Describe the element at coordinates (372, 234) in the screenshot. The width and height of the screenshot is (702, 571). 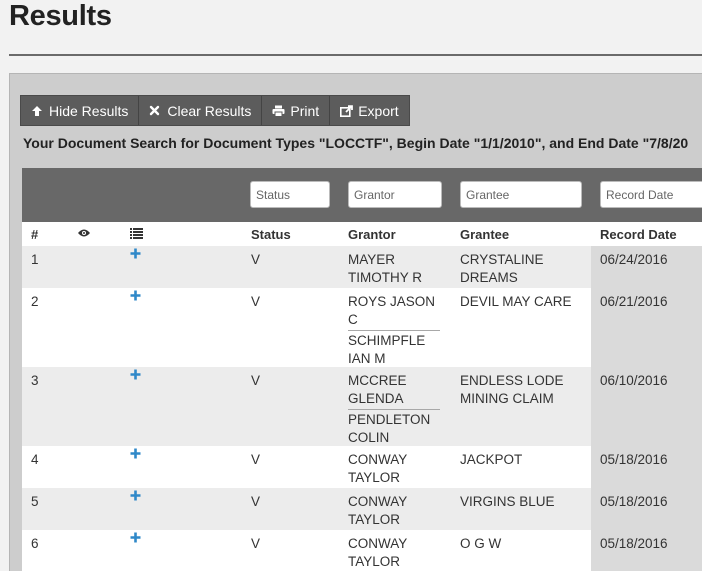
I see `grantor-column-header: Grantor` at that location.